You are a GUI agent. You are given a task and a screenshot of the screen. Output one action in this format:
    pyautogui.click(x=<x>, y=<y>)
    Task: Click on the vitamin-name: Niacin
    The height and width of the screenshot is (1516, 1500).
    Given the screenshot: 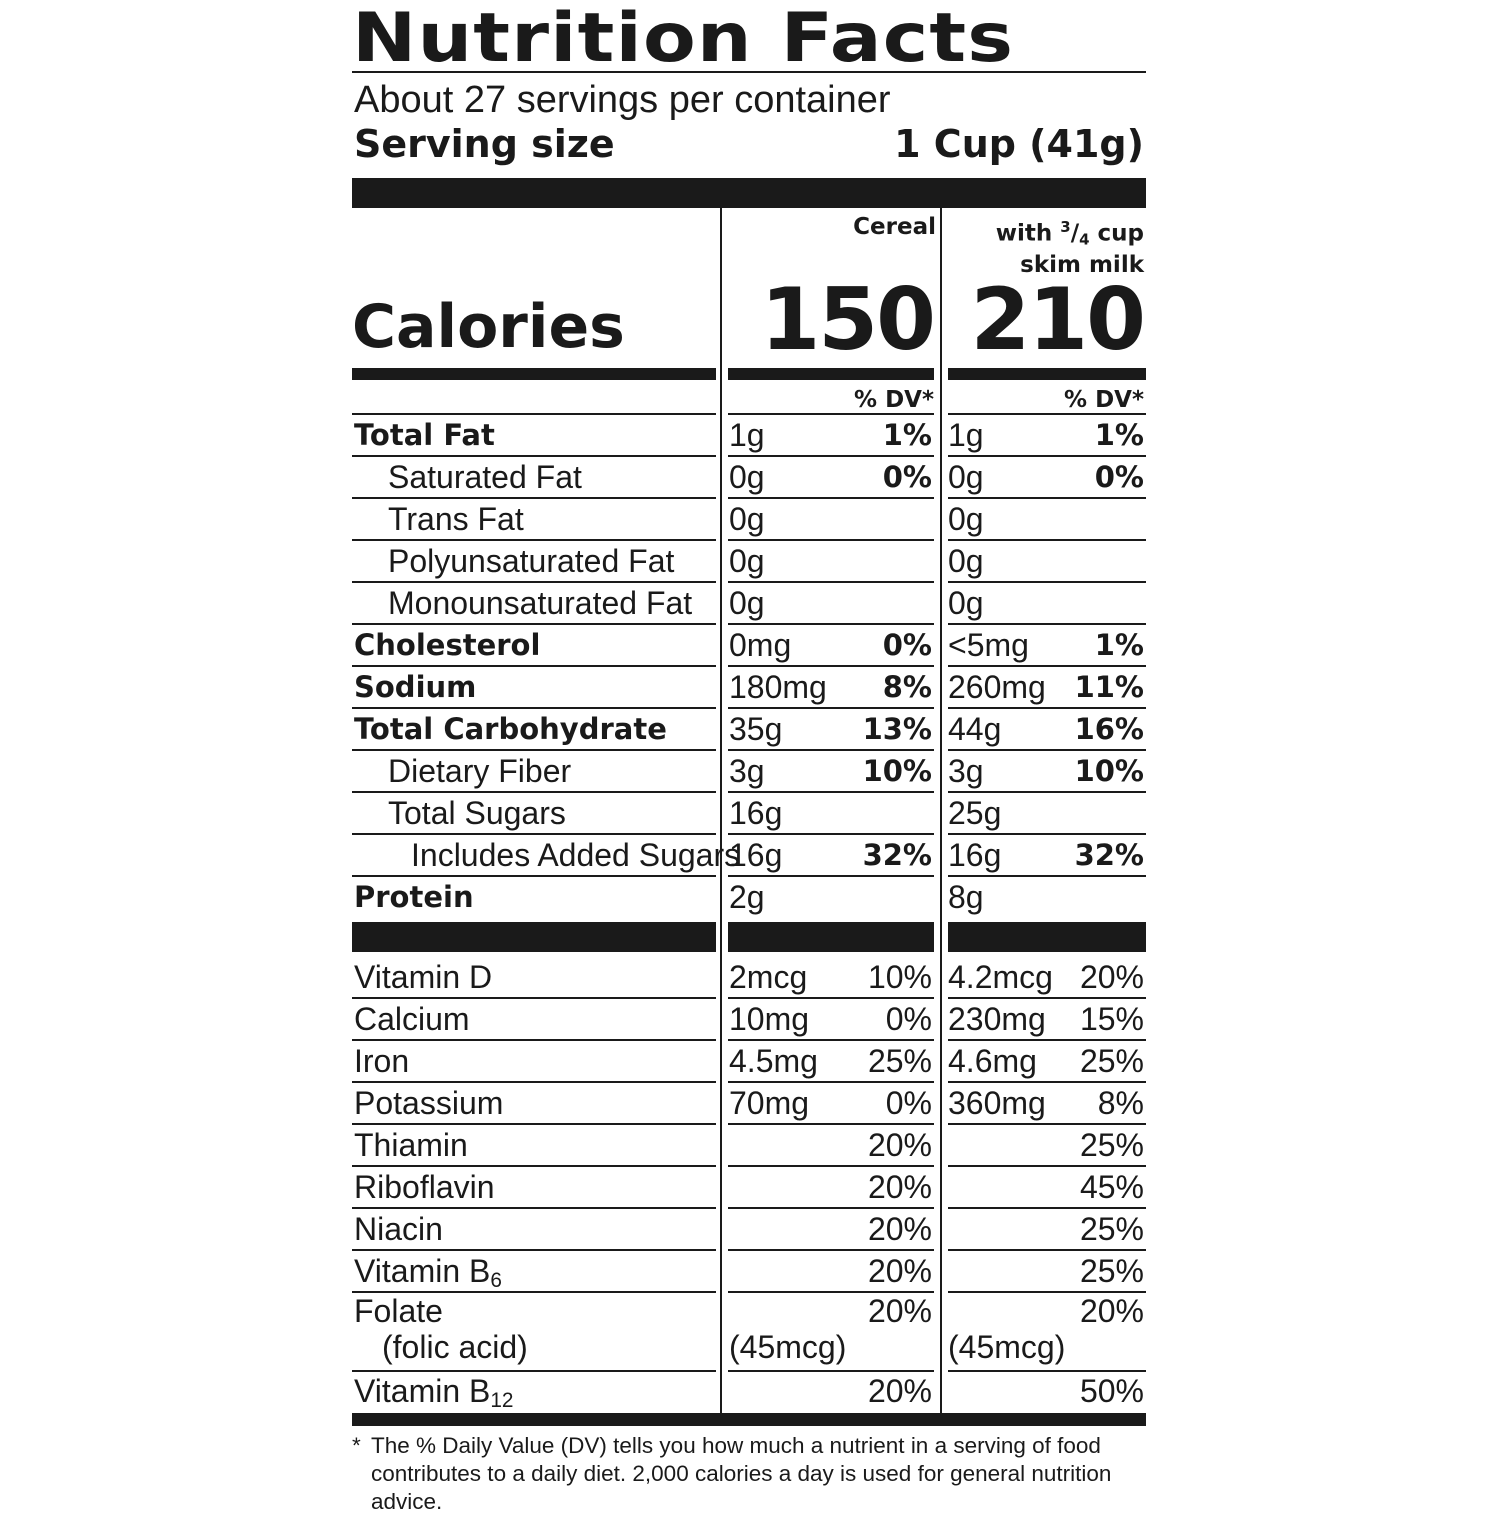 What is the action you would take?
    pyautogui.click(x=398, y=1229)
    